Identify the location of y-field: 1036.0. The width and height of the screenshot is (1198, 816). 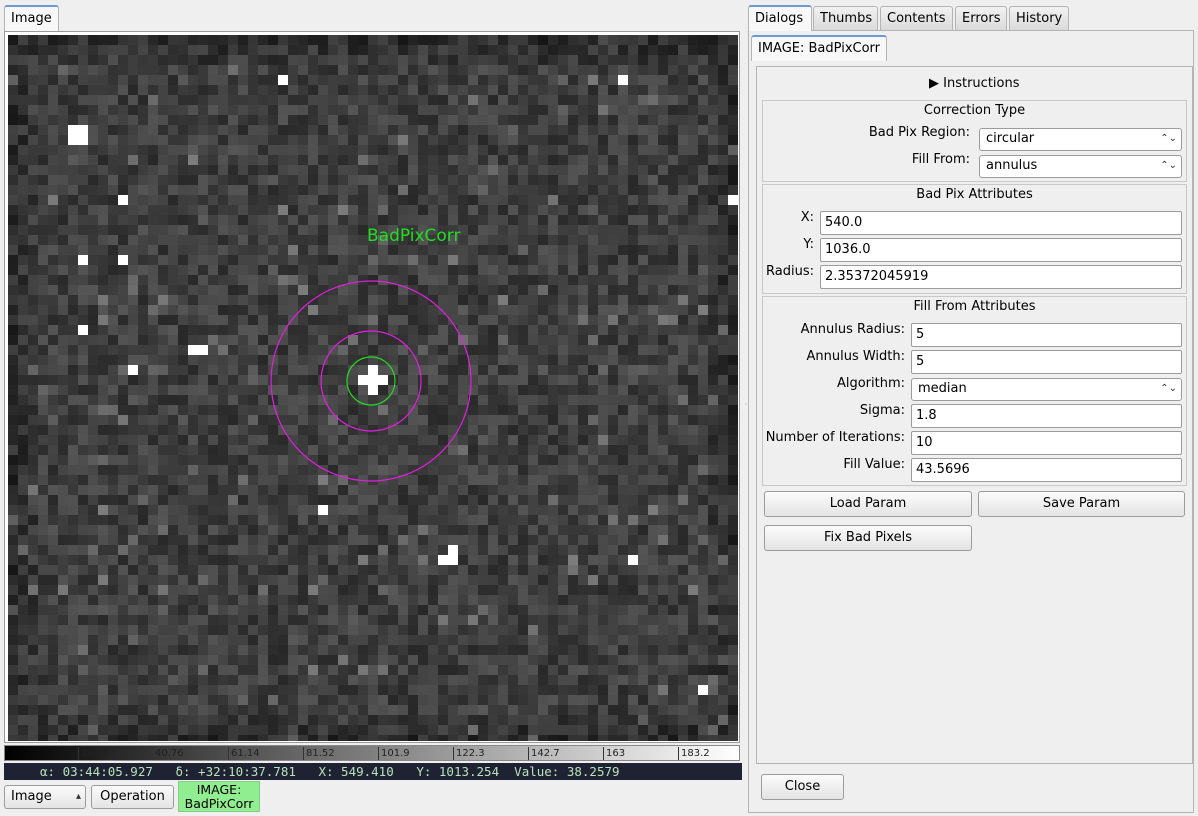
(1001, 250).